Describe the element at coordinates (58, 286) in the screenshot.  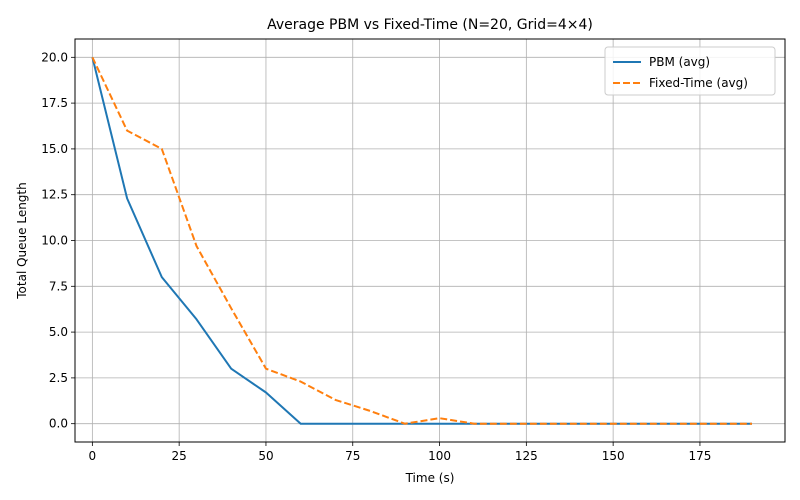
I see `y-tick-label: 7.5` at that location.